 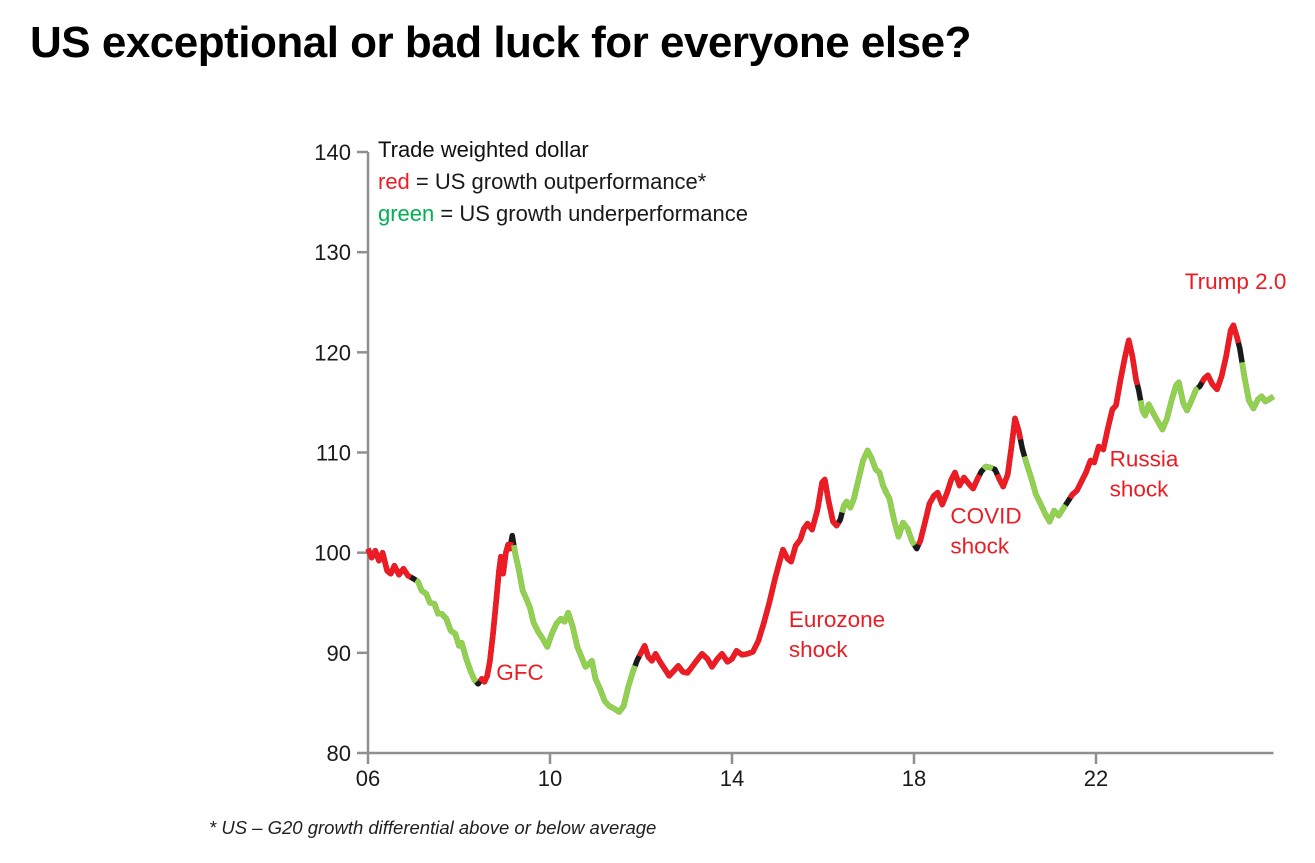 I want to click on legend-definition-green: = US growth underperformance, so click(x=594, y=213).